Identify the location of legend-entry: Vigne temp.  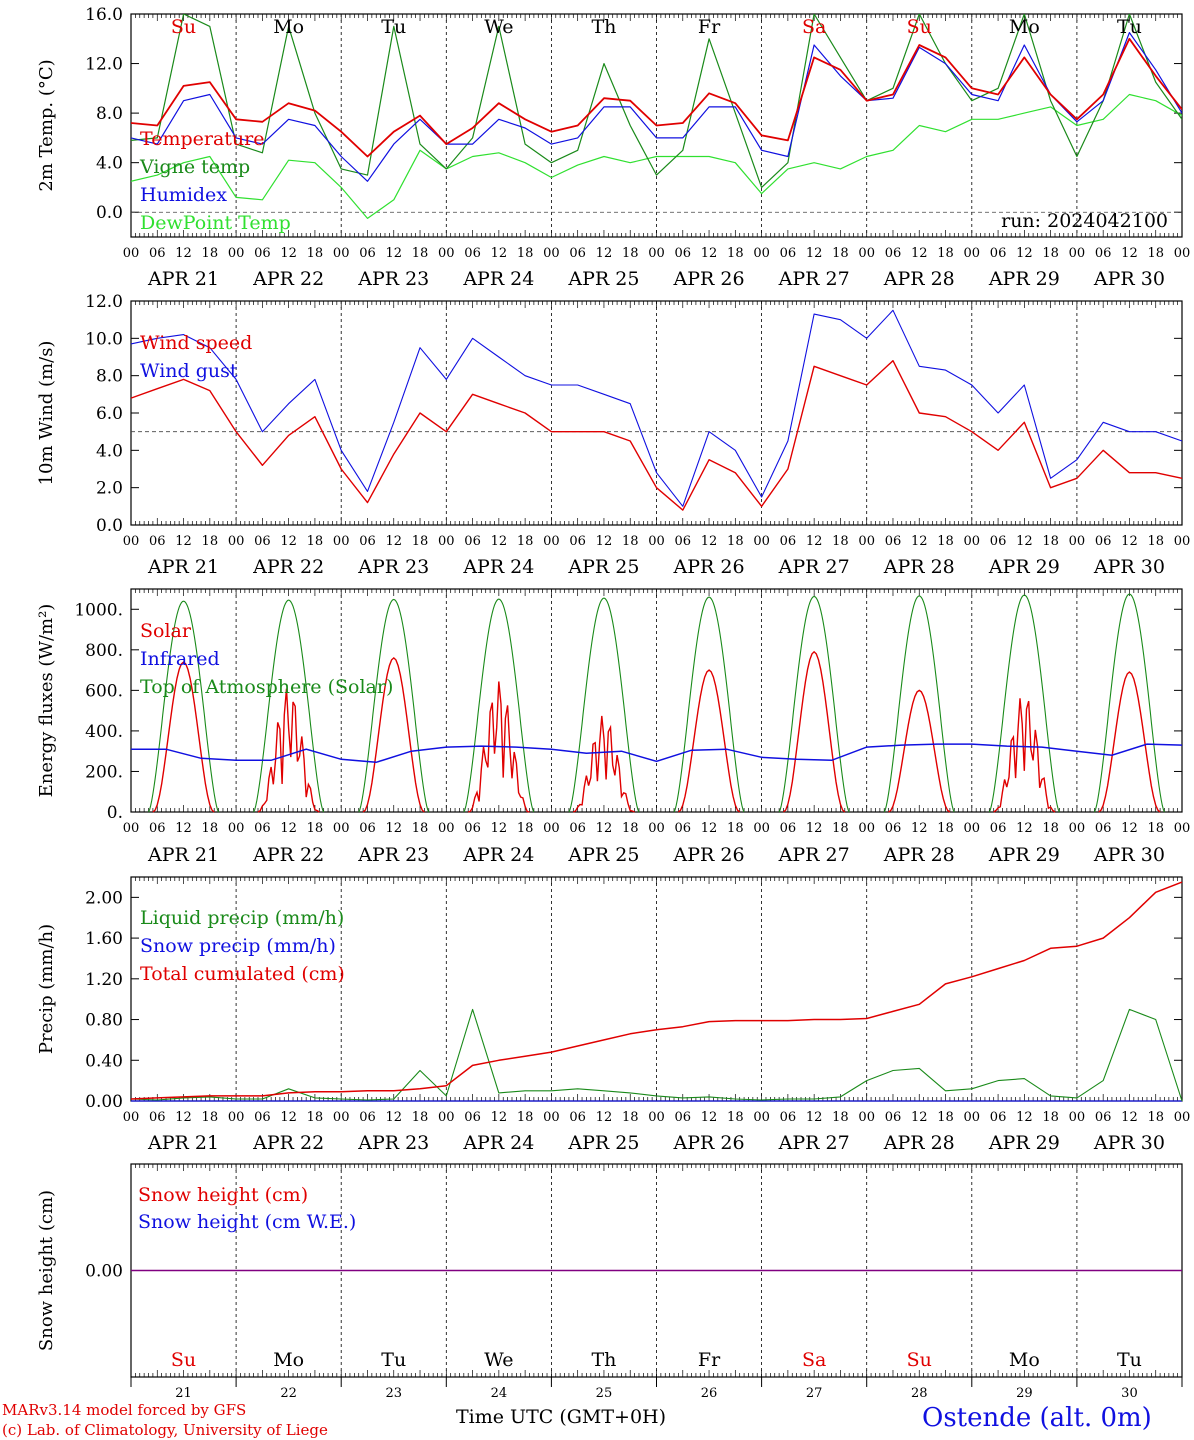
(194, 167).